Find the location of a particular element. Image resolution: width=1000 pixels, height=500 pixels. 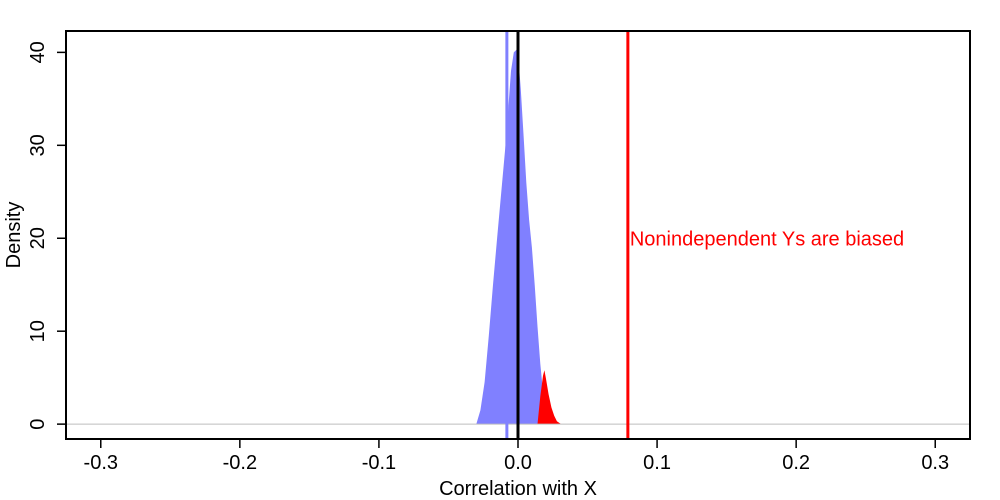

x-tick-label: -0.1 is located at coordinates (379, 463).